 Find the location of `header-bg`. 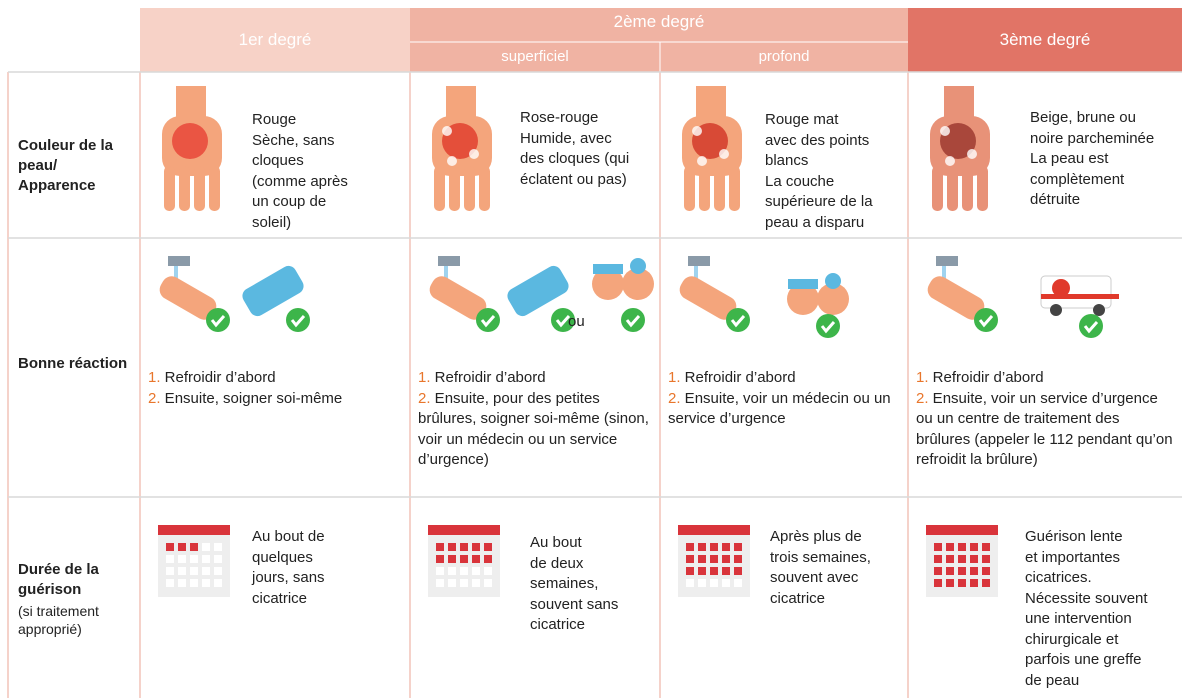

header-bg is located at coordinates (1045, 40).